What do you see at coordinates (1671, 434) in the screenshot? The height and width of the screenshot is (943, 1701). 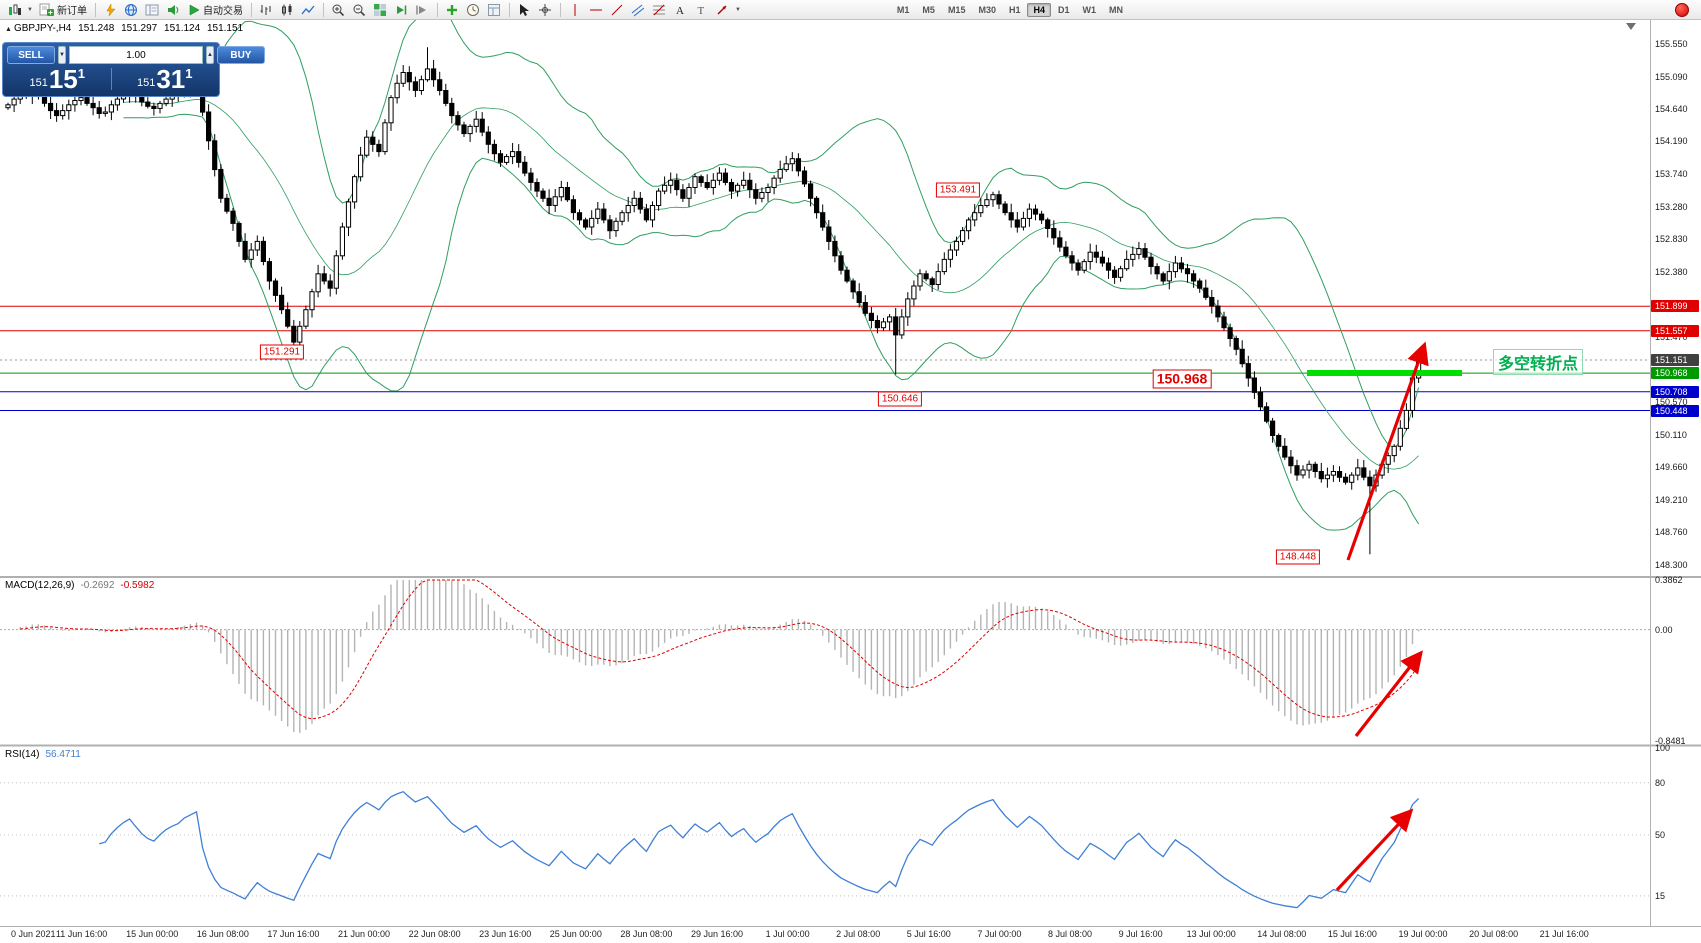 I see `price-scale-label: 150.110` at bounding box center [1671, 434].